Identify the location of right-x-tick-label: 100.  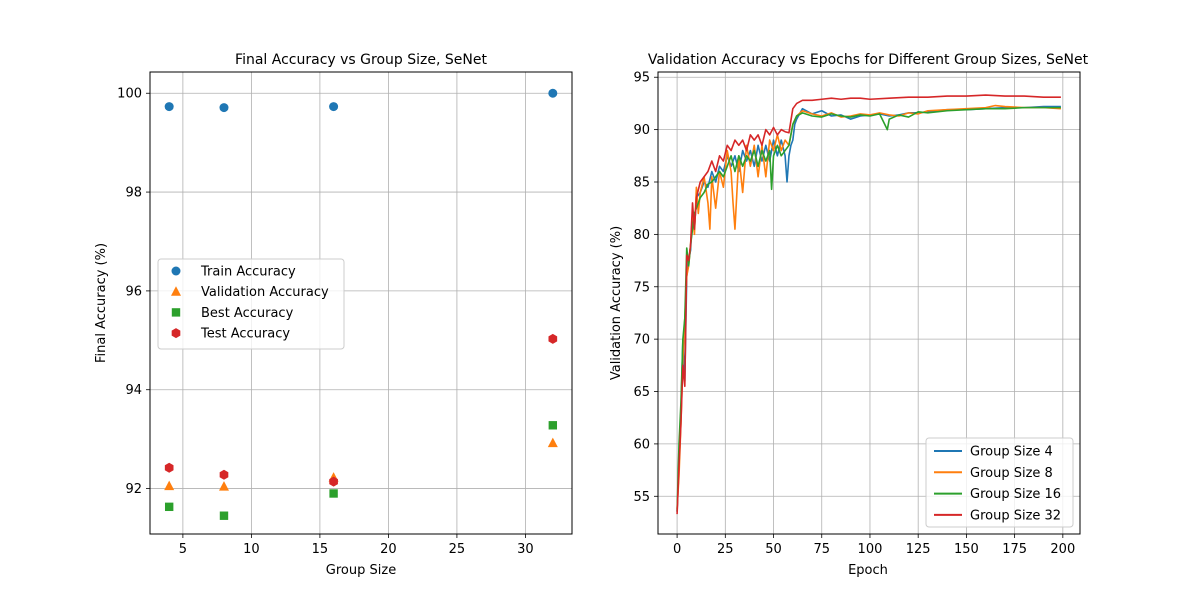
(870, 549).